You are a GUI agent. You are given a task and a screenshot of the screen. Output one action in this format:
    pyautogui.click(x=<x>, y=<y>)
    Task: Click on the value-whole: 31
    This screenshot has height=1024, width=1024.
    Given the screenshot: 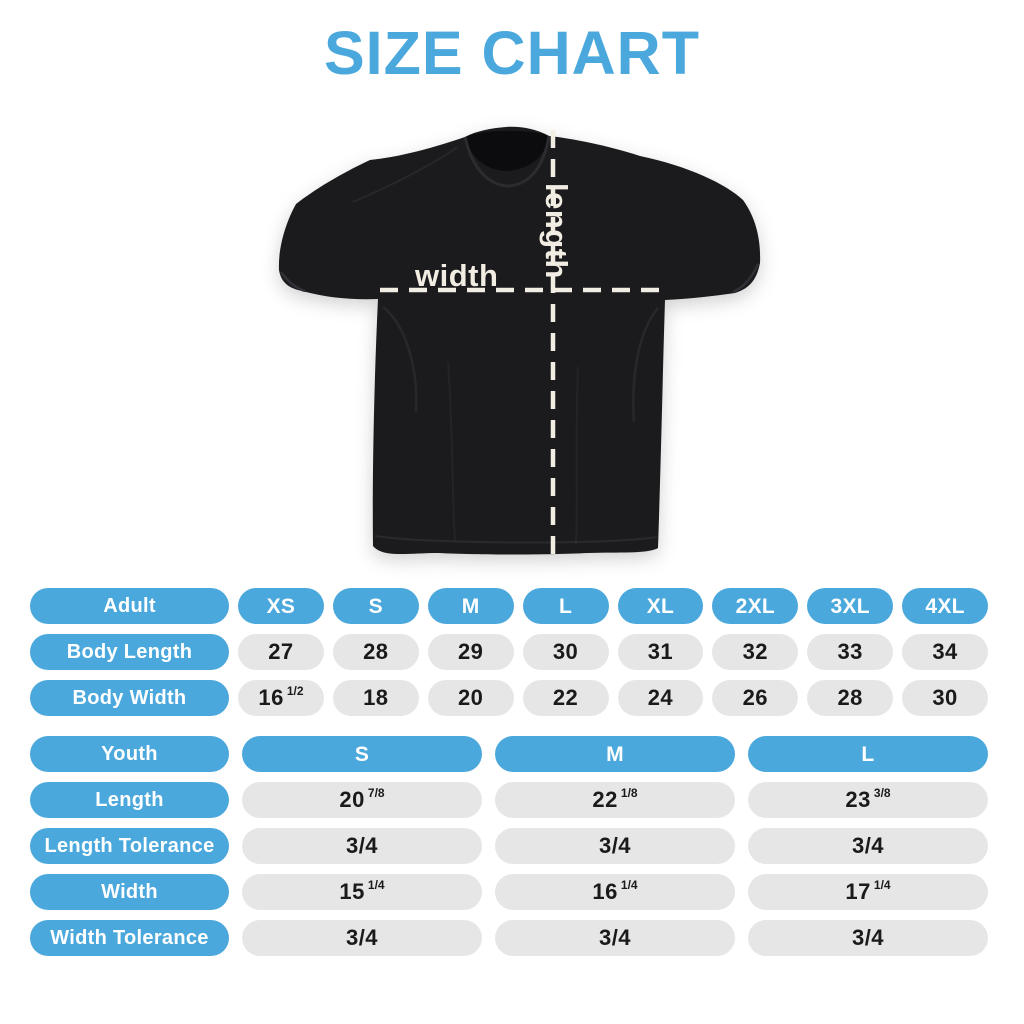 What is the action you would take?
    pyautogui.click(x=660, y=651)
    